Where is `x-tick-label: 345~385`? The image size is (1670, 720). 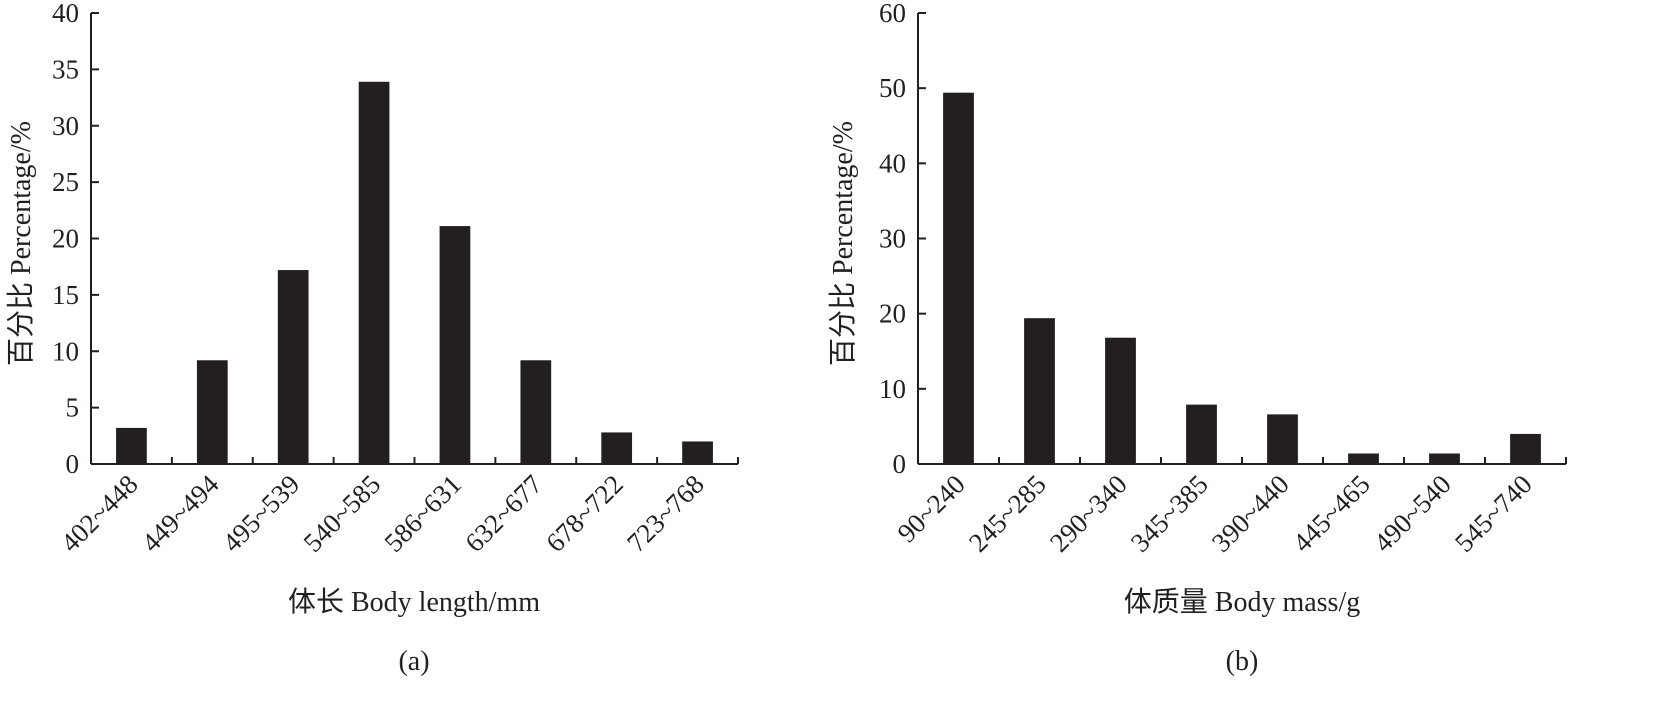
x-tick-label: 345~385 is located at coordinates (1169, 513).